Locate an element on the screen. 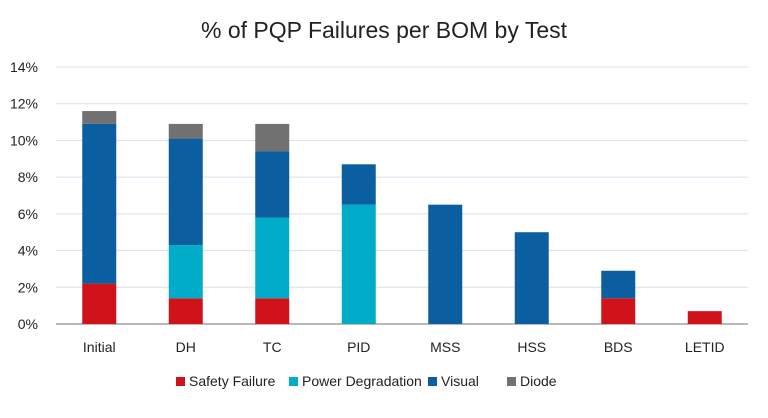 The width and height of the screenshot is (768, 418). x-tick-label: TC is located at coordinates (272, 347).